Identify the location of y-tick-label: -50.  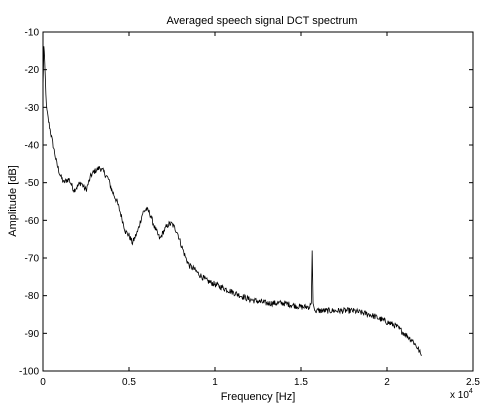
(32, 183).